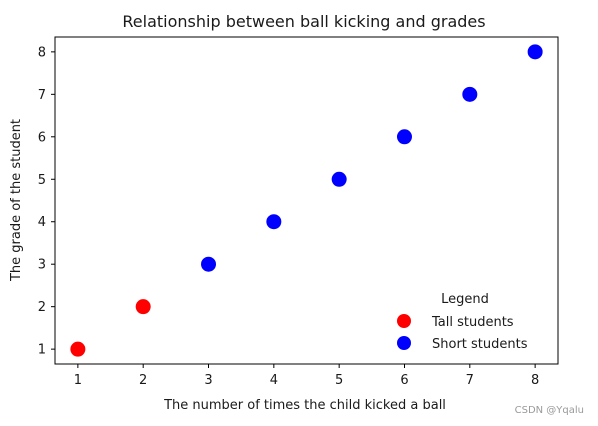 The width and height of the screenshot is (598, 426). Describe the element at coordinates (470, 380) in the screenshot. I see `x-tick-label: 7` at that location.